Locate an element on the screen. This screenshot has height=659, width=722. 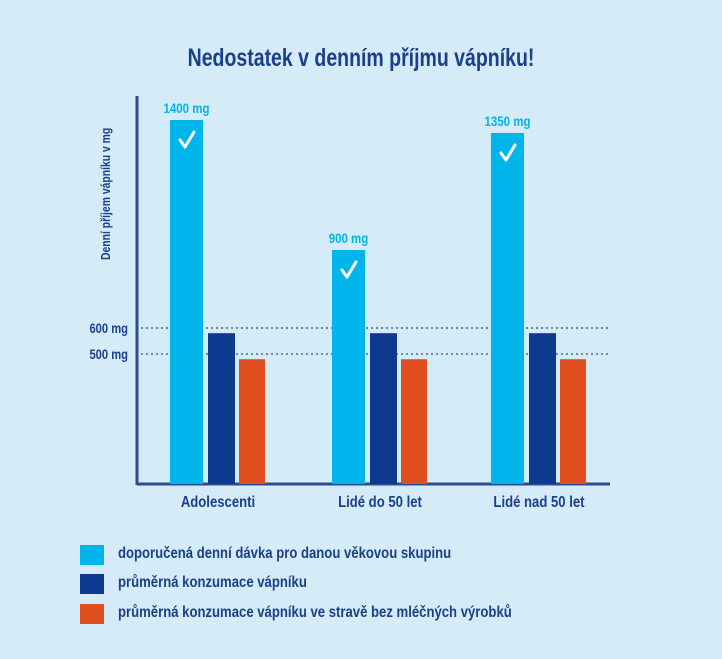
reference-label: 500 mg is located at coordinates (108, 354).